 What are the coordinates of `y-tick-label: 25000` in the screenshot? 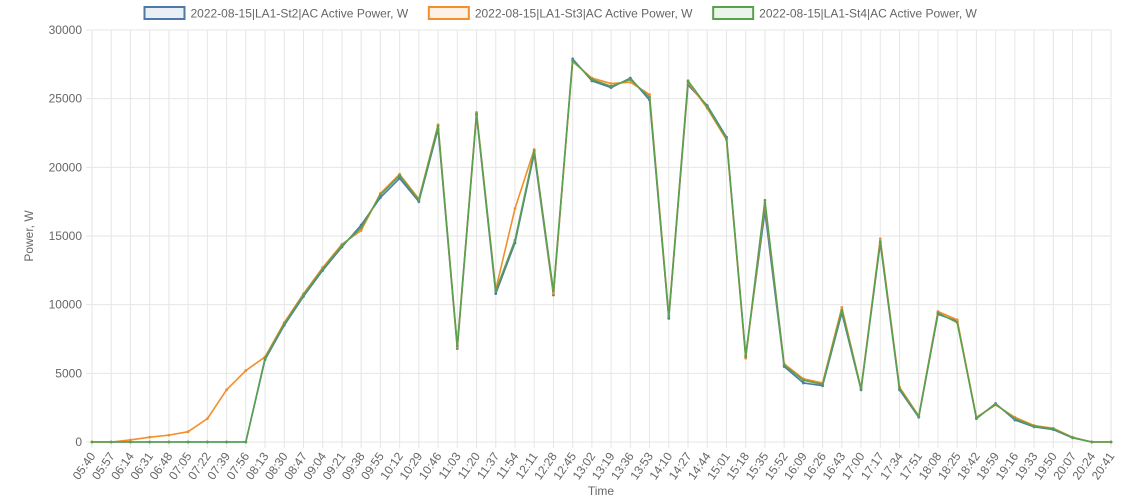 It's located at (66, 99).